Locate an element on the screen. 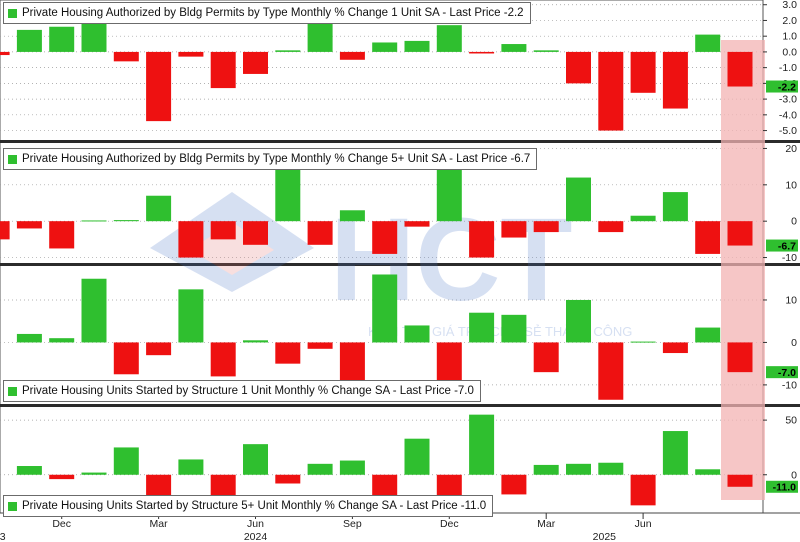 The height and width of the screenshot is (542, 800). xtick-label-5: Dec is located at coordinates (449, 524).